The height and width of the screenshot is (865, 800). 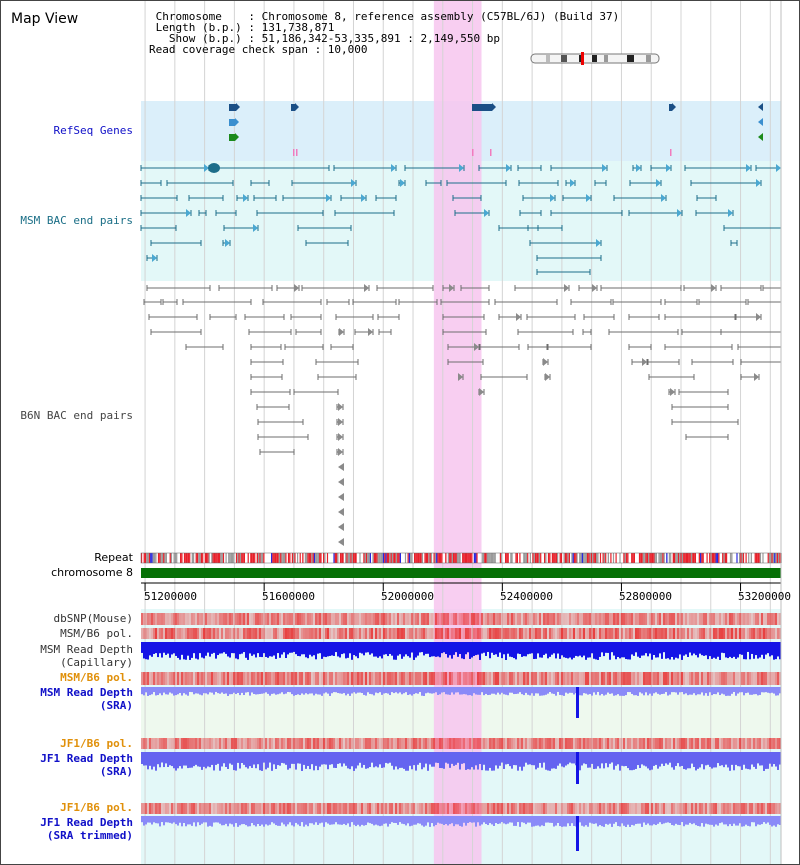 What do you see at coordinates (96, 743) in the screenshot?
I see `track-label-jf1-b6-pol: JF1/B6 pol.` at bounding box center [96, 743].